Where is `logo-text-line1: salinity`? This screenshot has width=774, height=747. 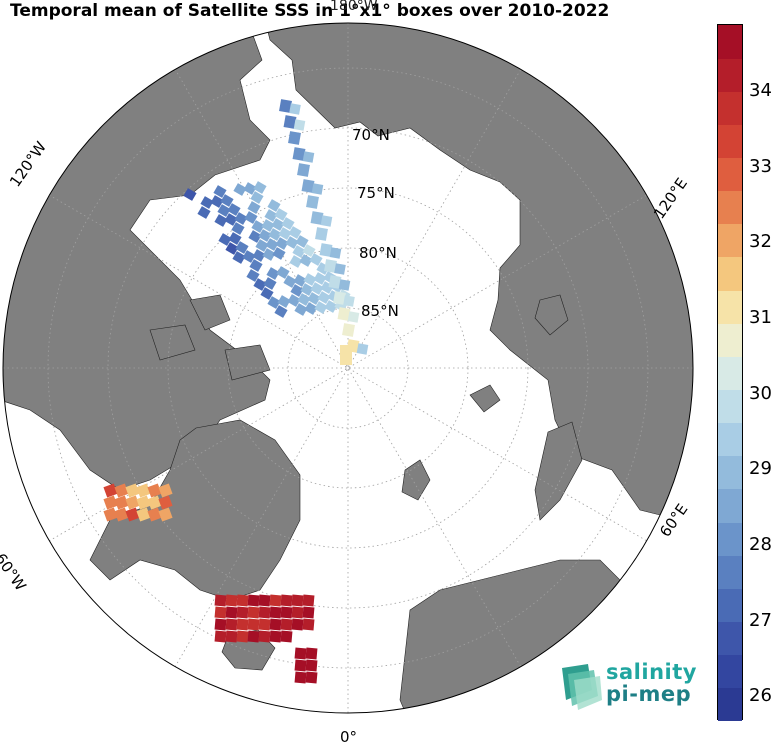
logo-text-line1: salinity is located at coordinates (651, 672).